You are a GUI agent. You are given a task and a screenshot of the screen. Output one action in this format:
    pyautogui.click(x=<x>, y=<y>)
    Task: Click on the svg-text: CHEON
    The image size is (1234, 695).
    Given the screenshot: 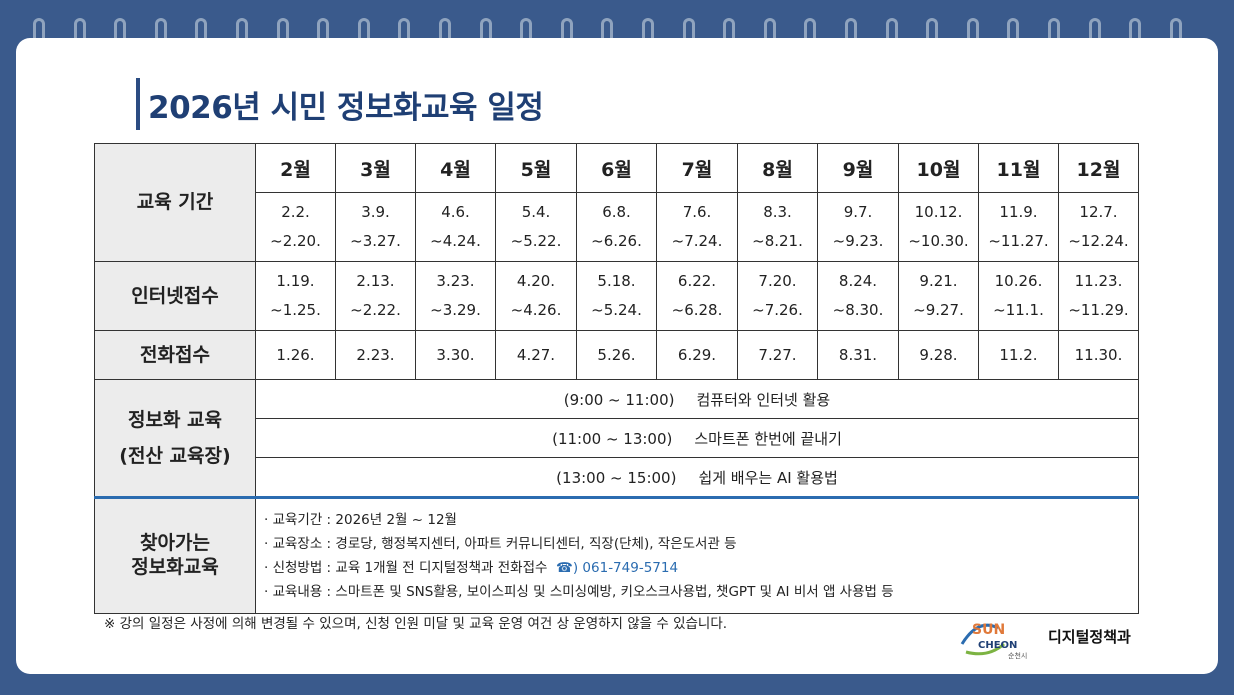 What is the action you would take?
    pyautogui.click(x=997, y=645)
    